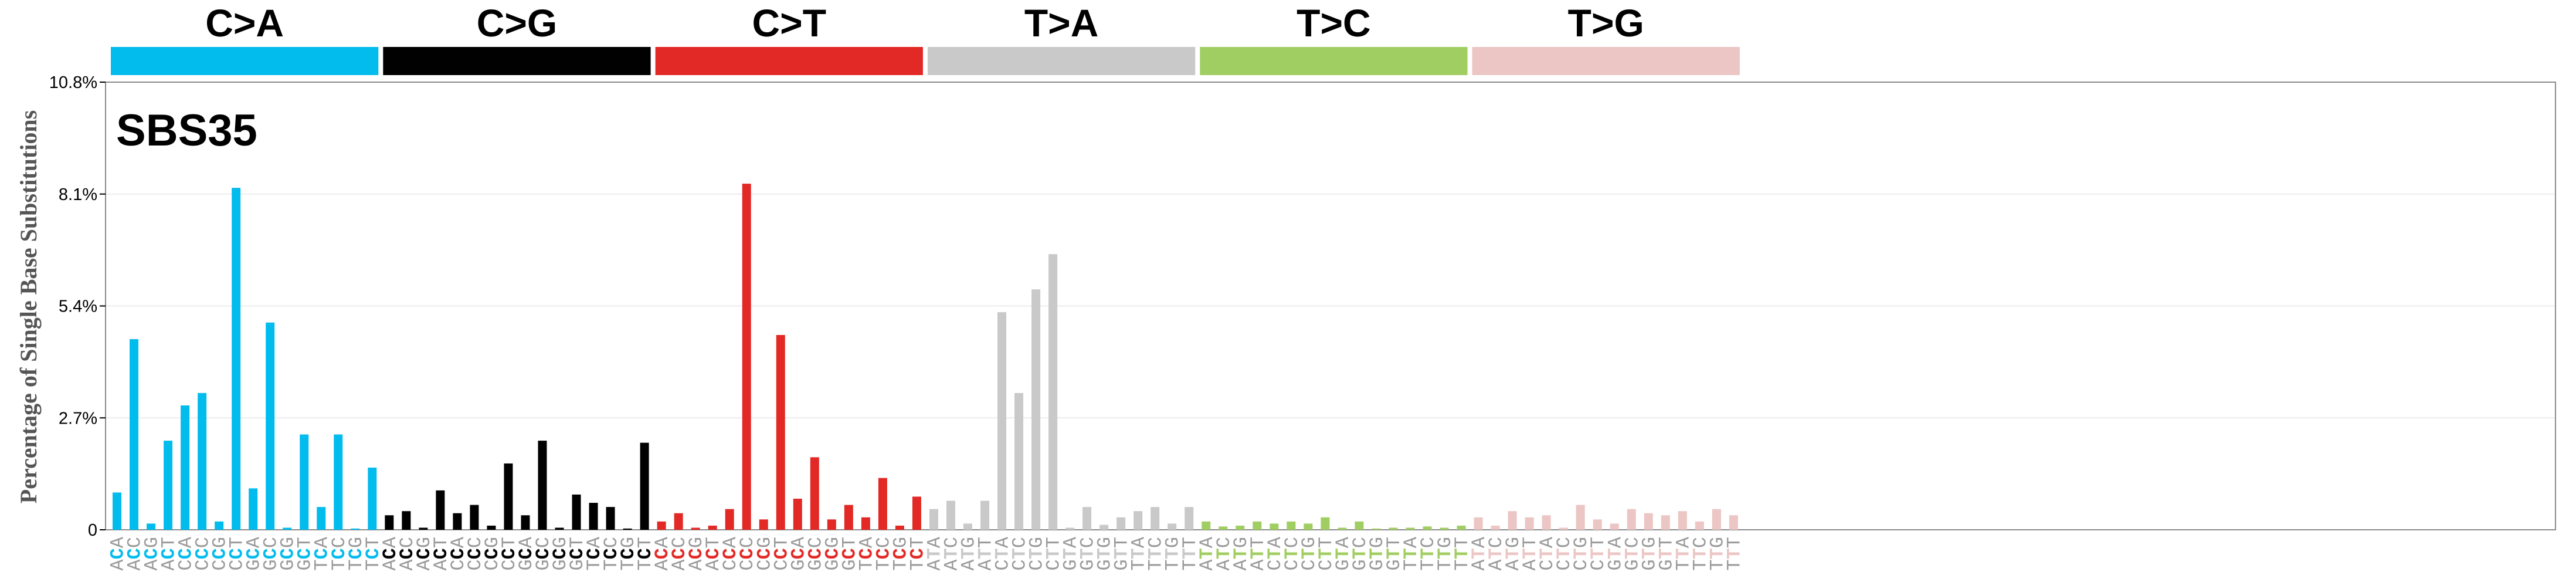 The height and width of the screenshot is (582, 2576). Describe the element at coordinates (1173, 554) in the screenshot. I see `x-tick-label: TTG` at that location.